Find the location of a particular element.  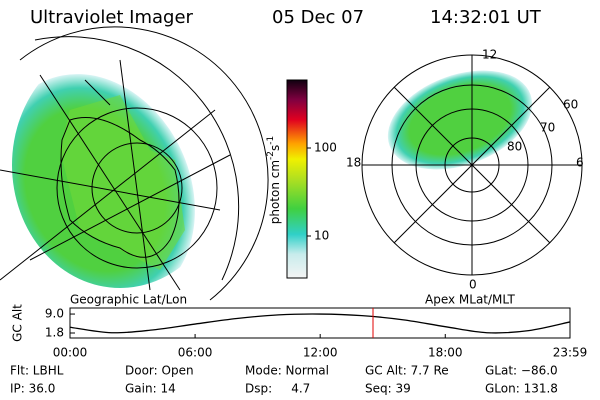

mlt-label: 0 is located at coordinates (473, 285).